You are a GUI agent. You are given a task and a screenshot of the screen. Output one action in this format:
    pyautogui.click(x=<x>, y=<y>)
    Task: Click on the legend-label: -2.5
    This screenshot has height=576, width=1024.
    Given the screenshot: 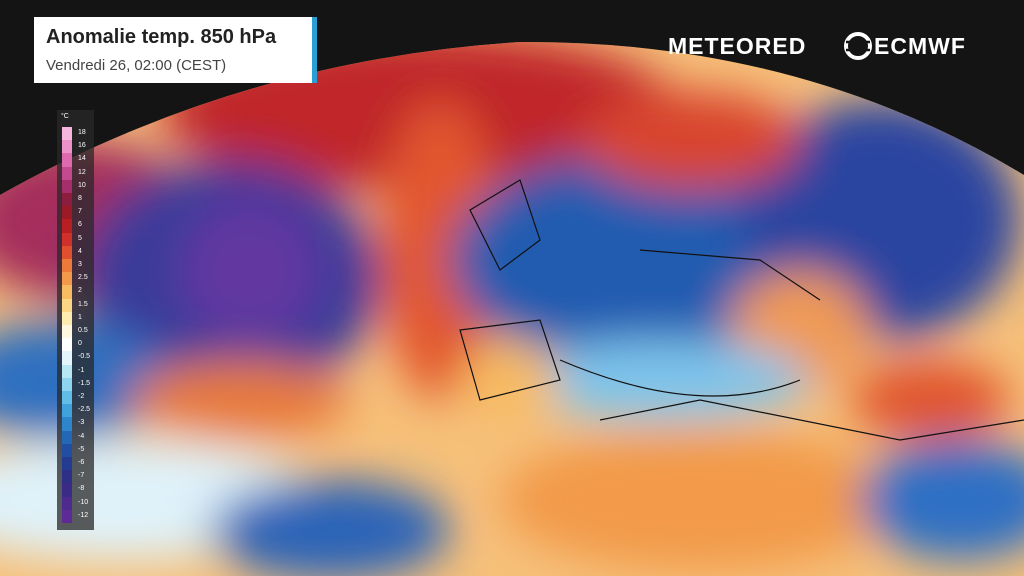 What is the action you would take?
    pyautogui.click(x=84, y=410)
    